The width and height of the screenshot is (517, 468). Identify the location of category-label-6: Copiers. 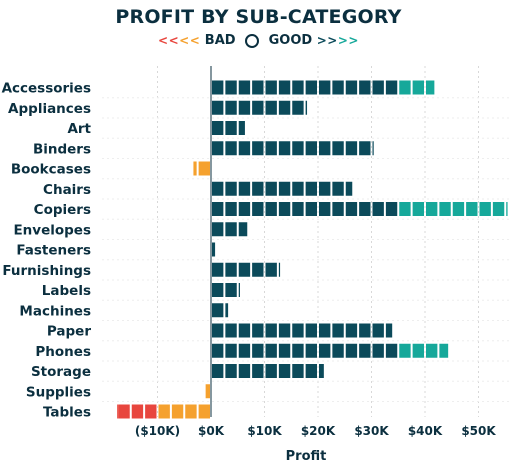
(62, 210).